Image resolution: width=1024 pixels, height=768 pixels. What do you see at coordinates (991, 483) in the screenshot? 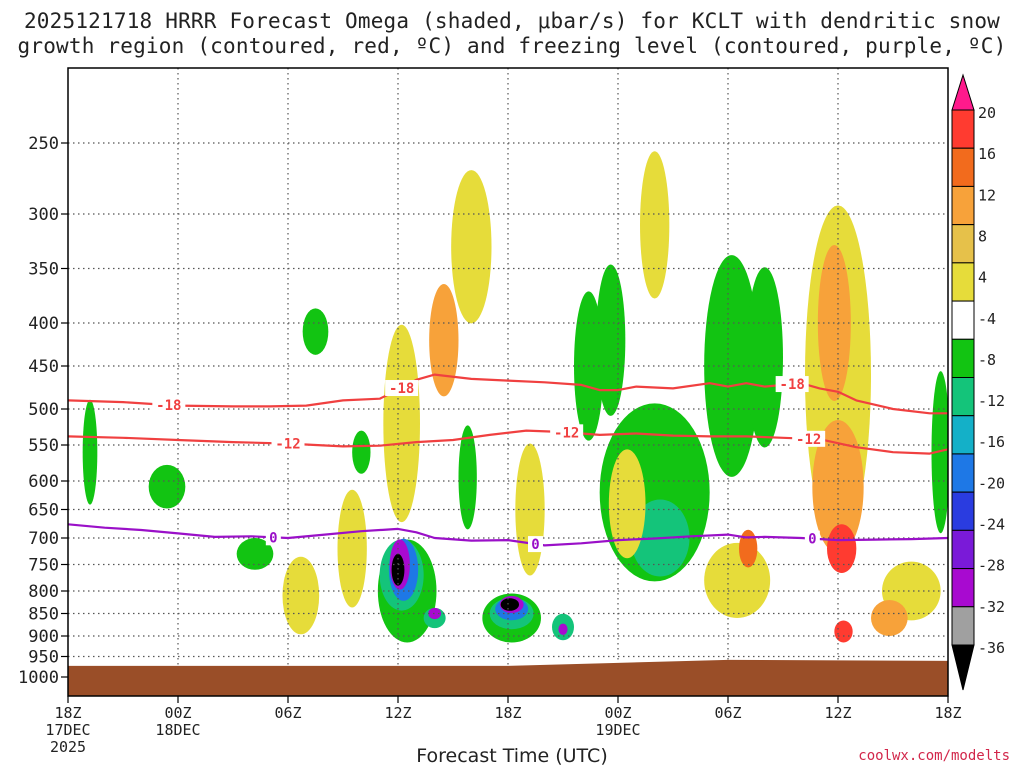
I see `colorbar-label--20: -20` at bounding box center [991, 483].